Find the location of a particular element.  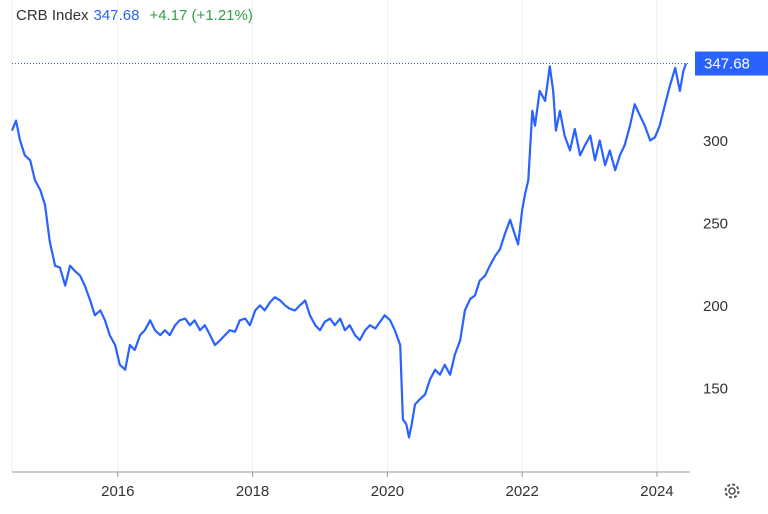

last-value-label: 347.68 is located at coordinates (727, 63).